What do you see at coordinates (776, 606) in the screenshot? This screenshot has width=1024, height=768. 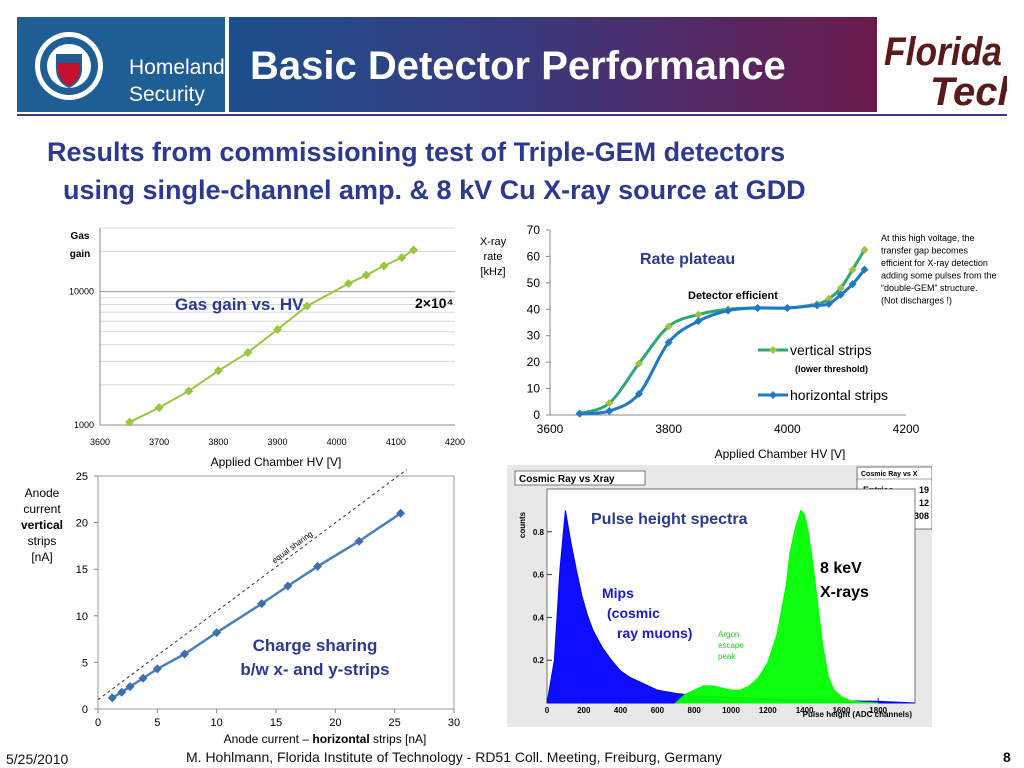 I see `xray-spectrum` at bounding box center [776, 606].